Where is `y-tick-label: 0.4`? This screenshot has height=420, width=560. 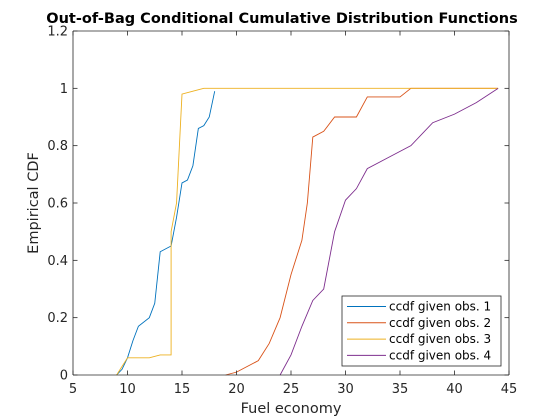 y-tick-label: 0.4 is located at coordinates (57, 261).